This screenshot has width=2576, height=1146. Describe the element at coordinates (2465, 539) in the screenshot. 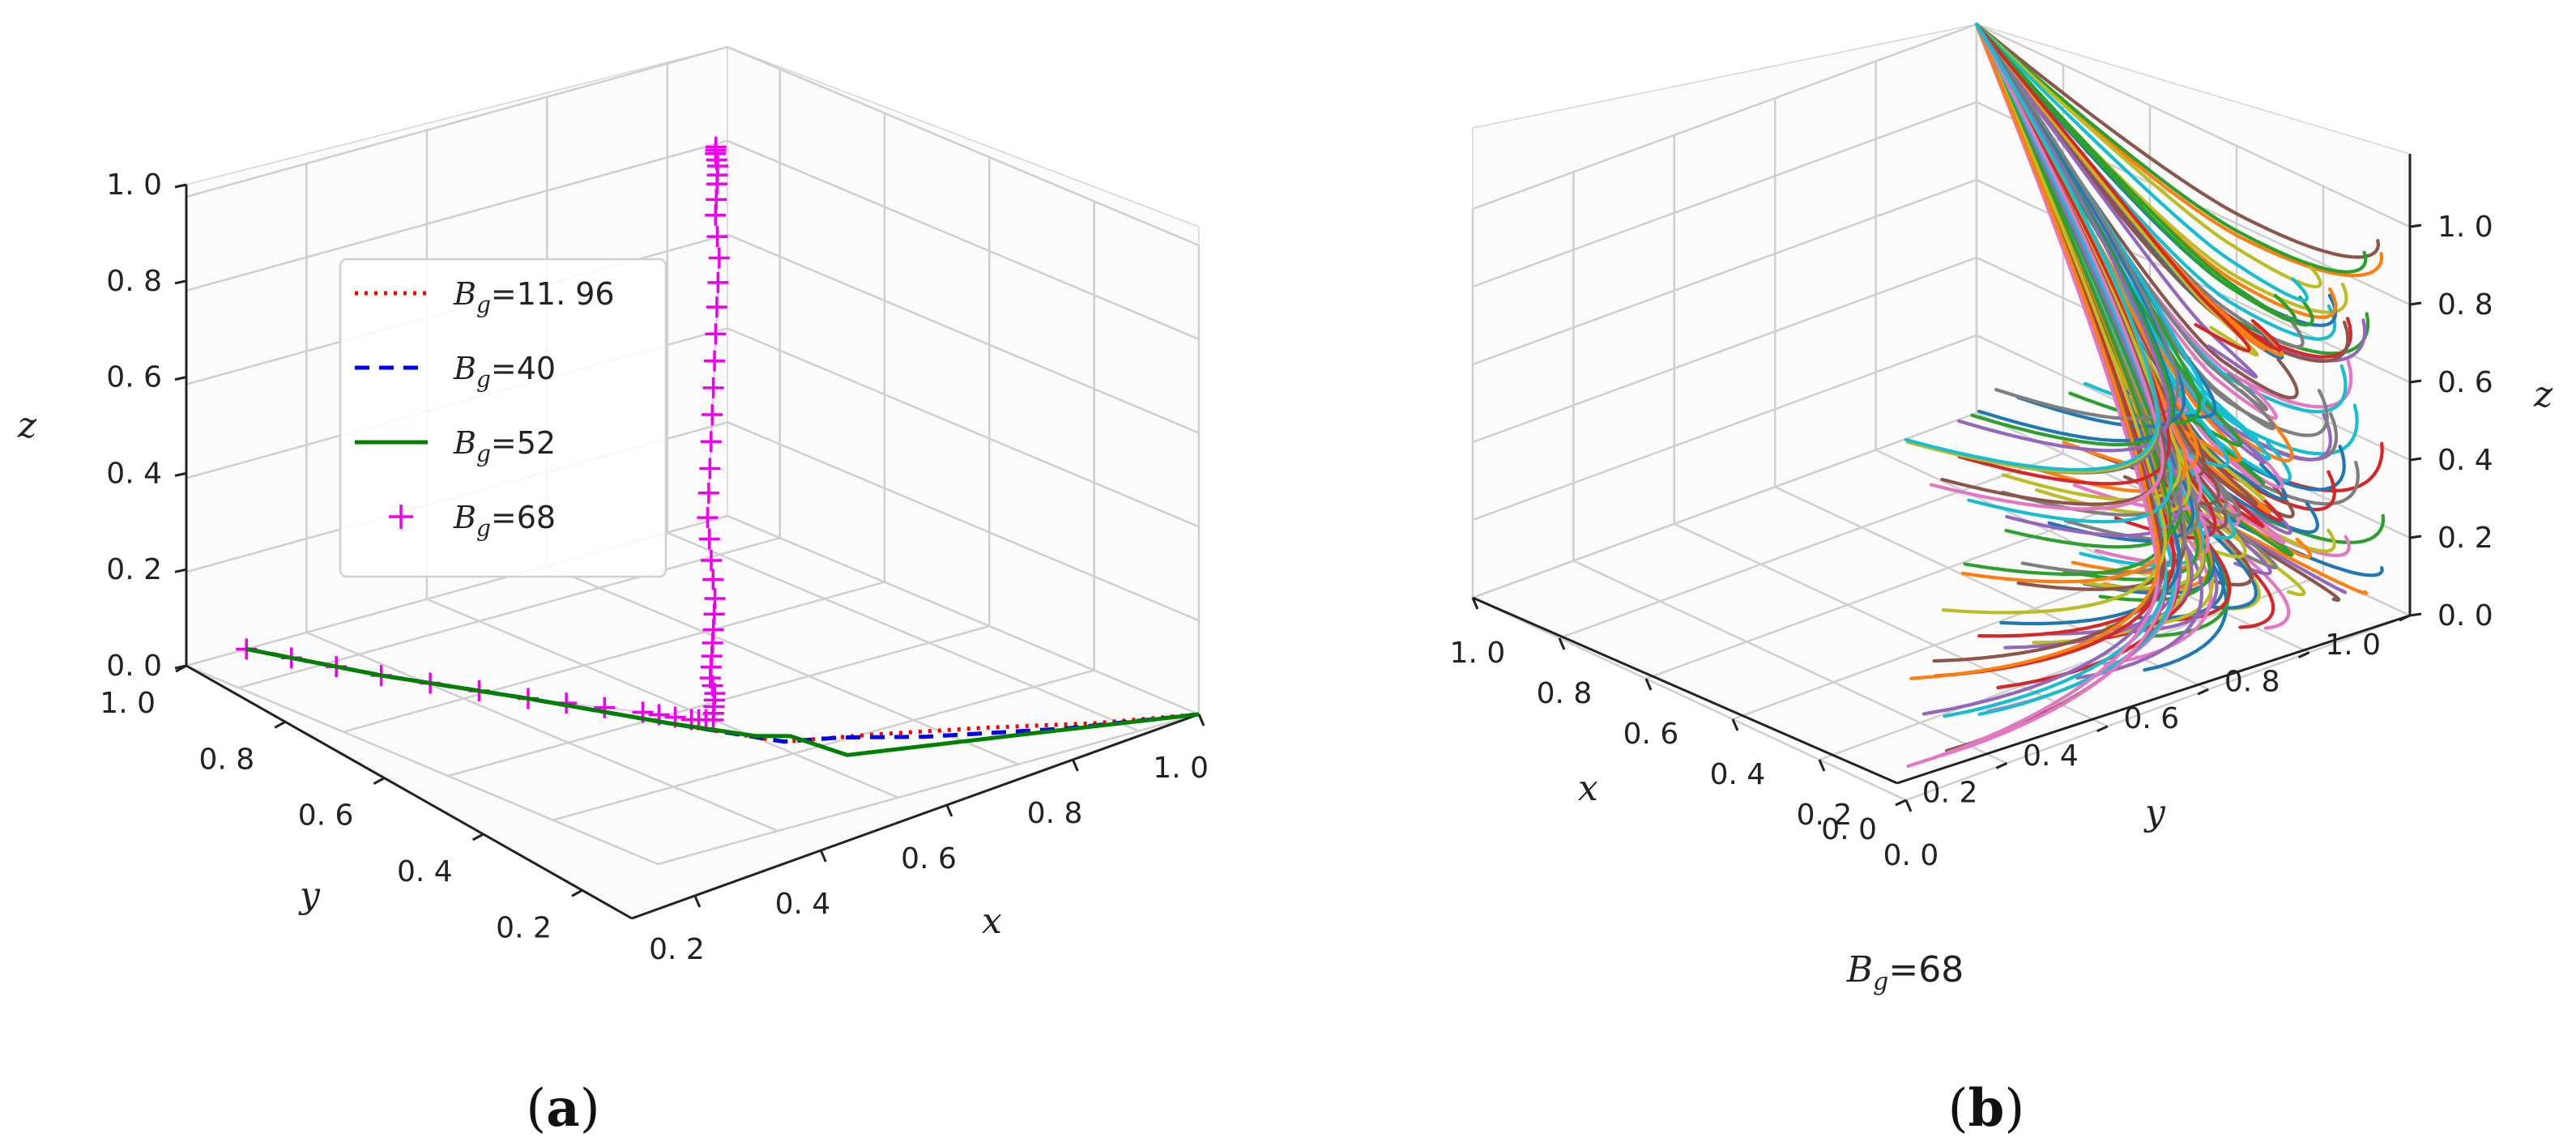

I see `panel-b-z-tick-label: 0. 2` at that location.